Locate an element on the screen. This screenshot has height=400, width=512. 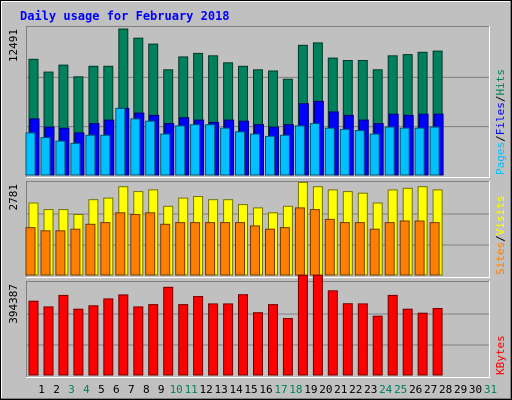
legend-files: Files is located at coordinates (500, 118).